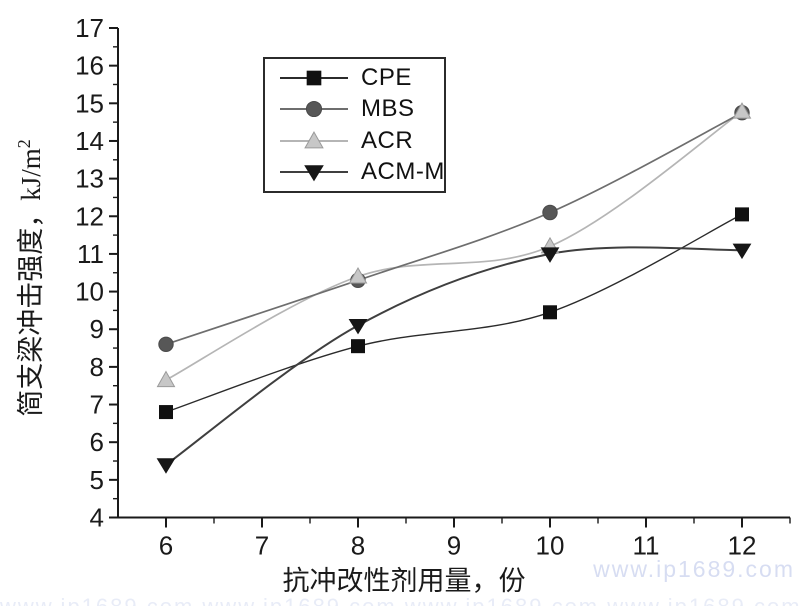 This screenshot has width=800, height=606. Describe the element at coordinates (89, 28) in the screenshot. I see `y-tick-label: 17` at that location.